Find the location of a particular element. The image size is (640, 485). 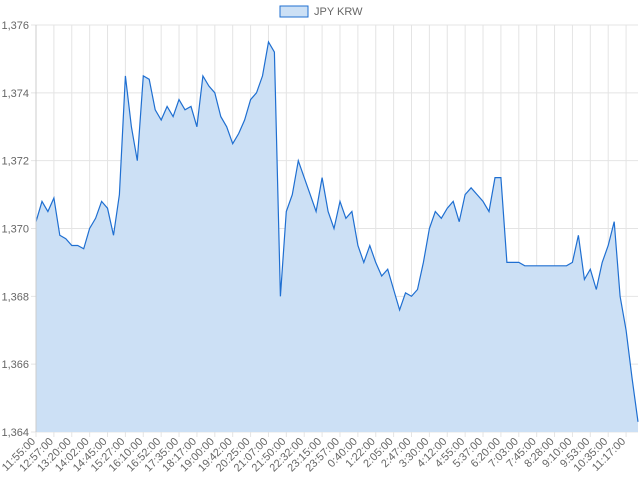

y-tick-label: 1,366 is located at coordinates (15, 365).